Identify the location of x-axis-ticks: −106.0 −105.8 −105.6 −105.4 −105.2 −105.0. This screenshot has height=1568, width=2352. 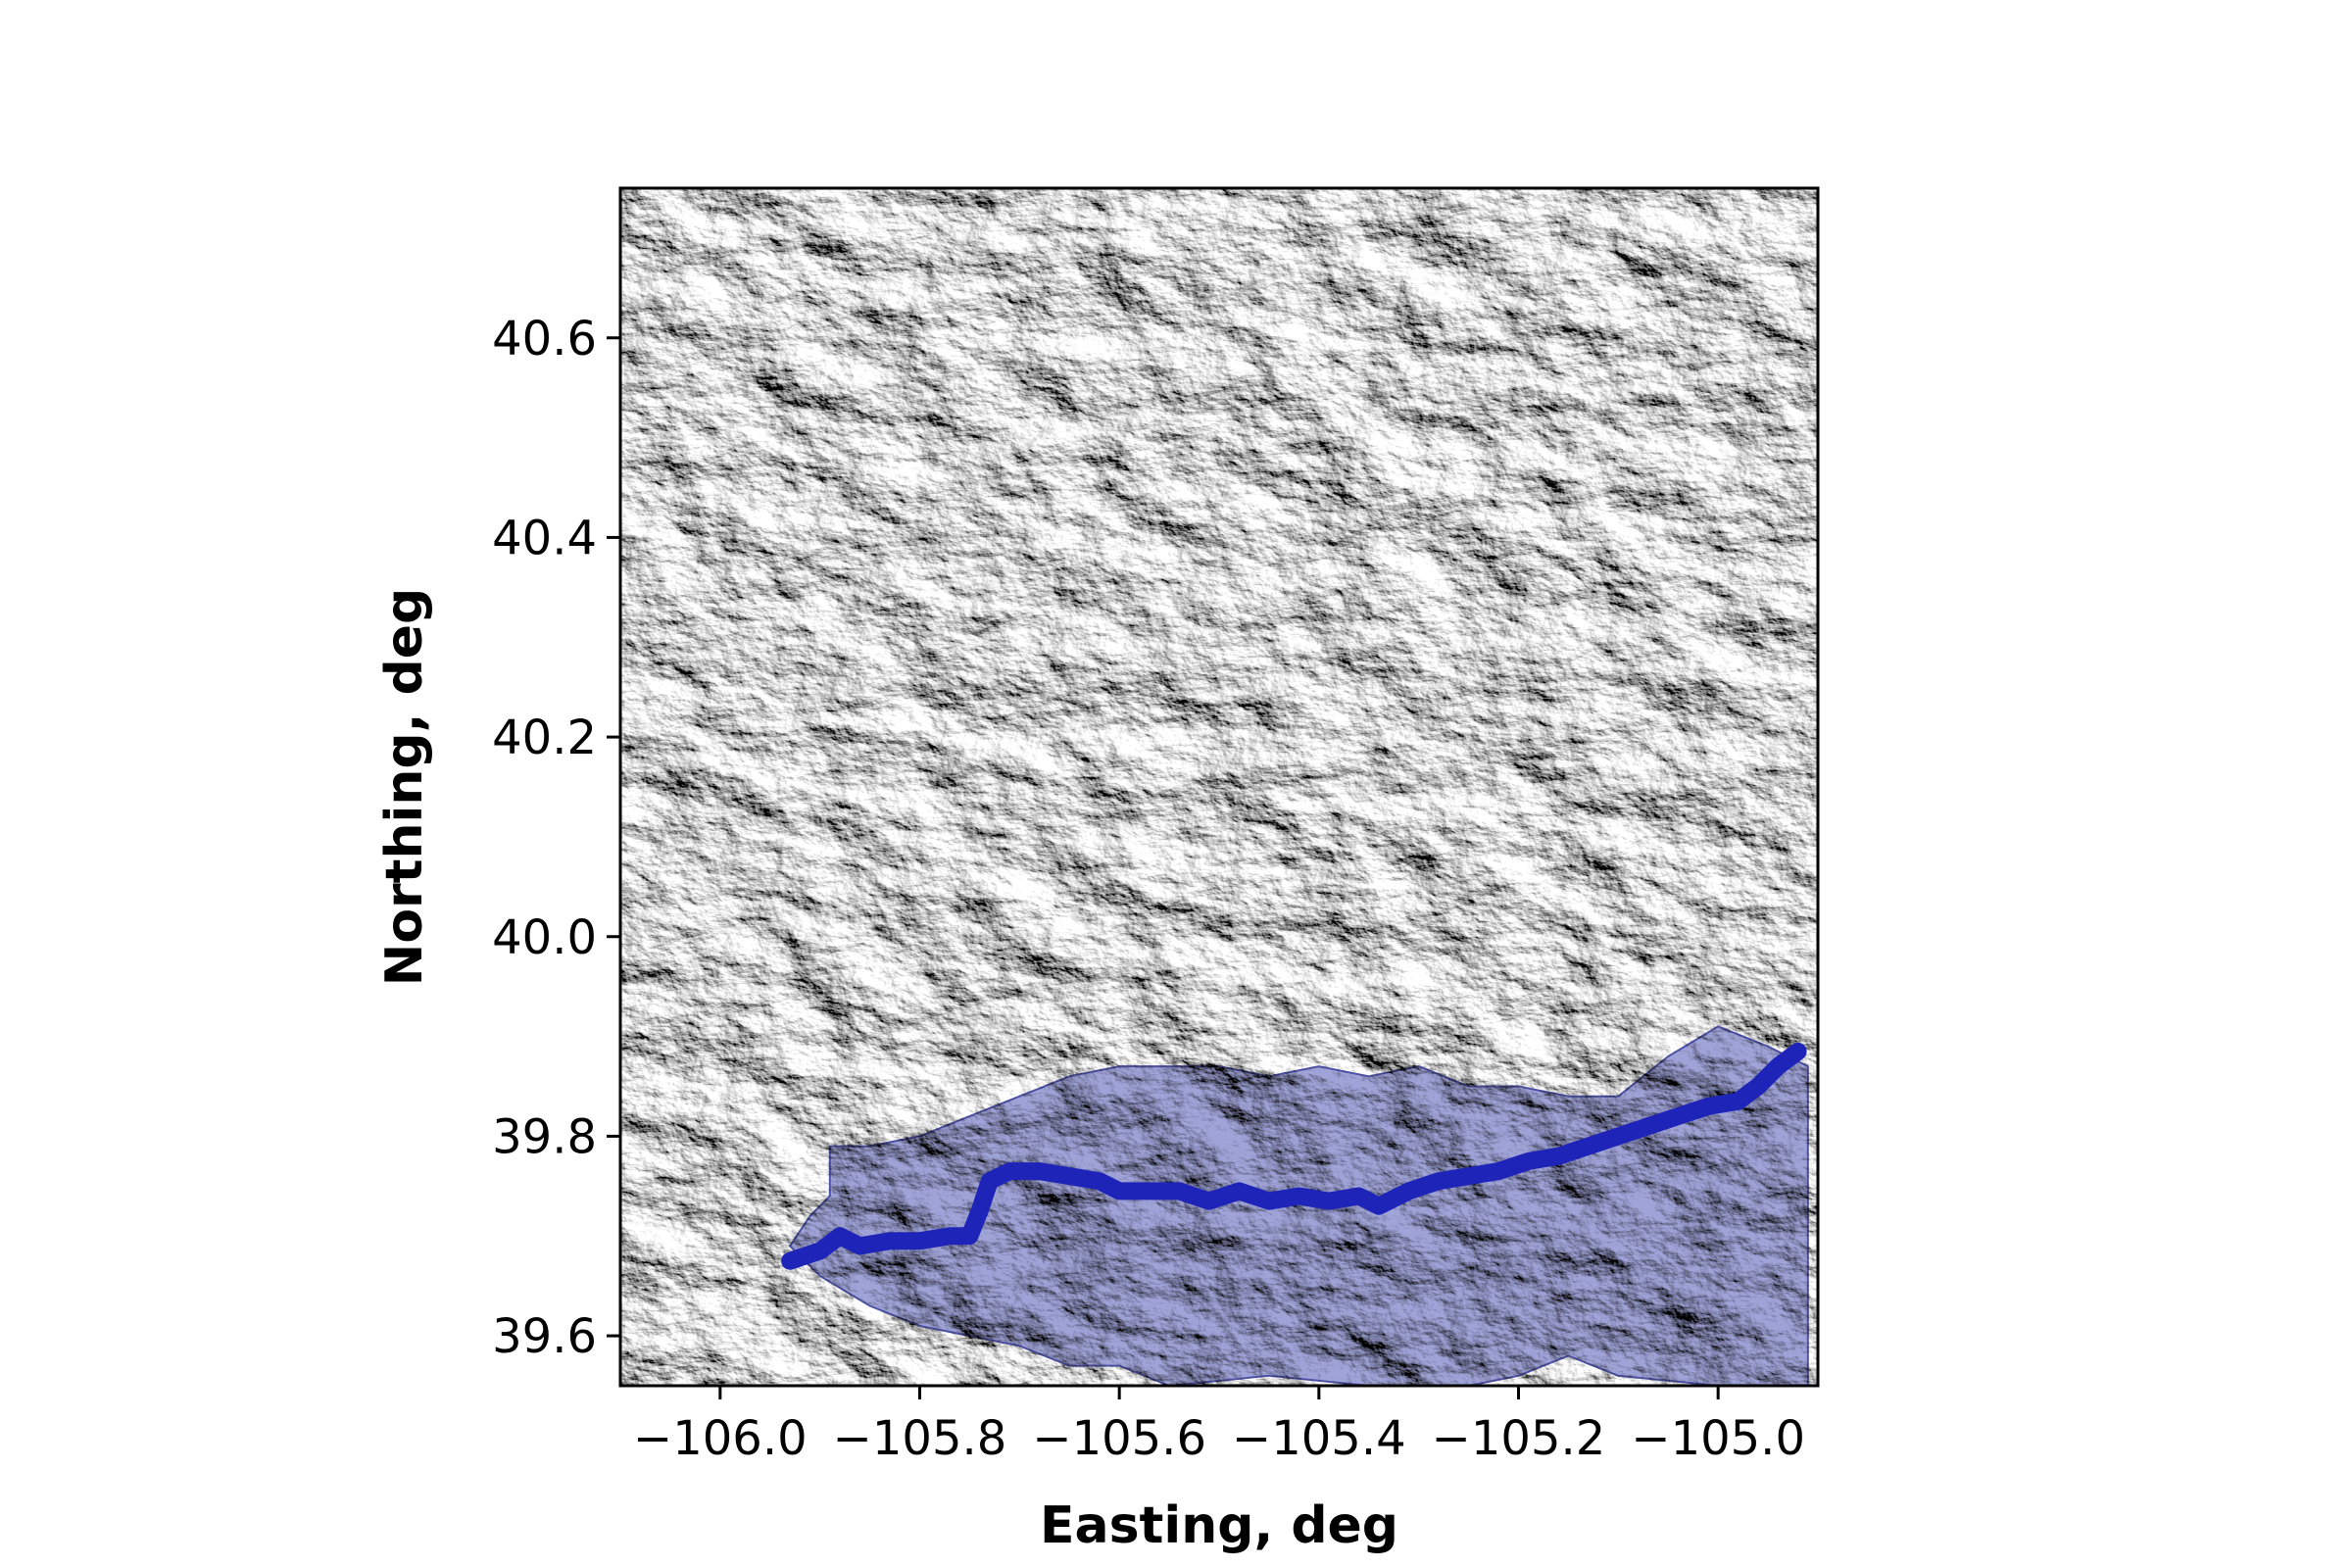
(1219, 1426).